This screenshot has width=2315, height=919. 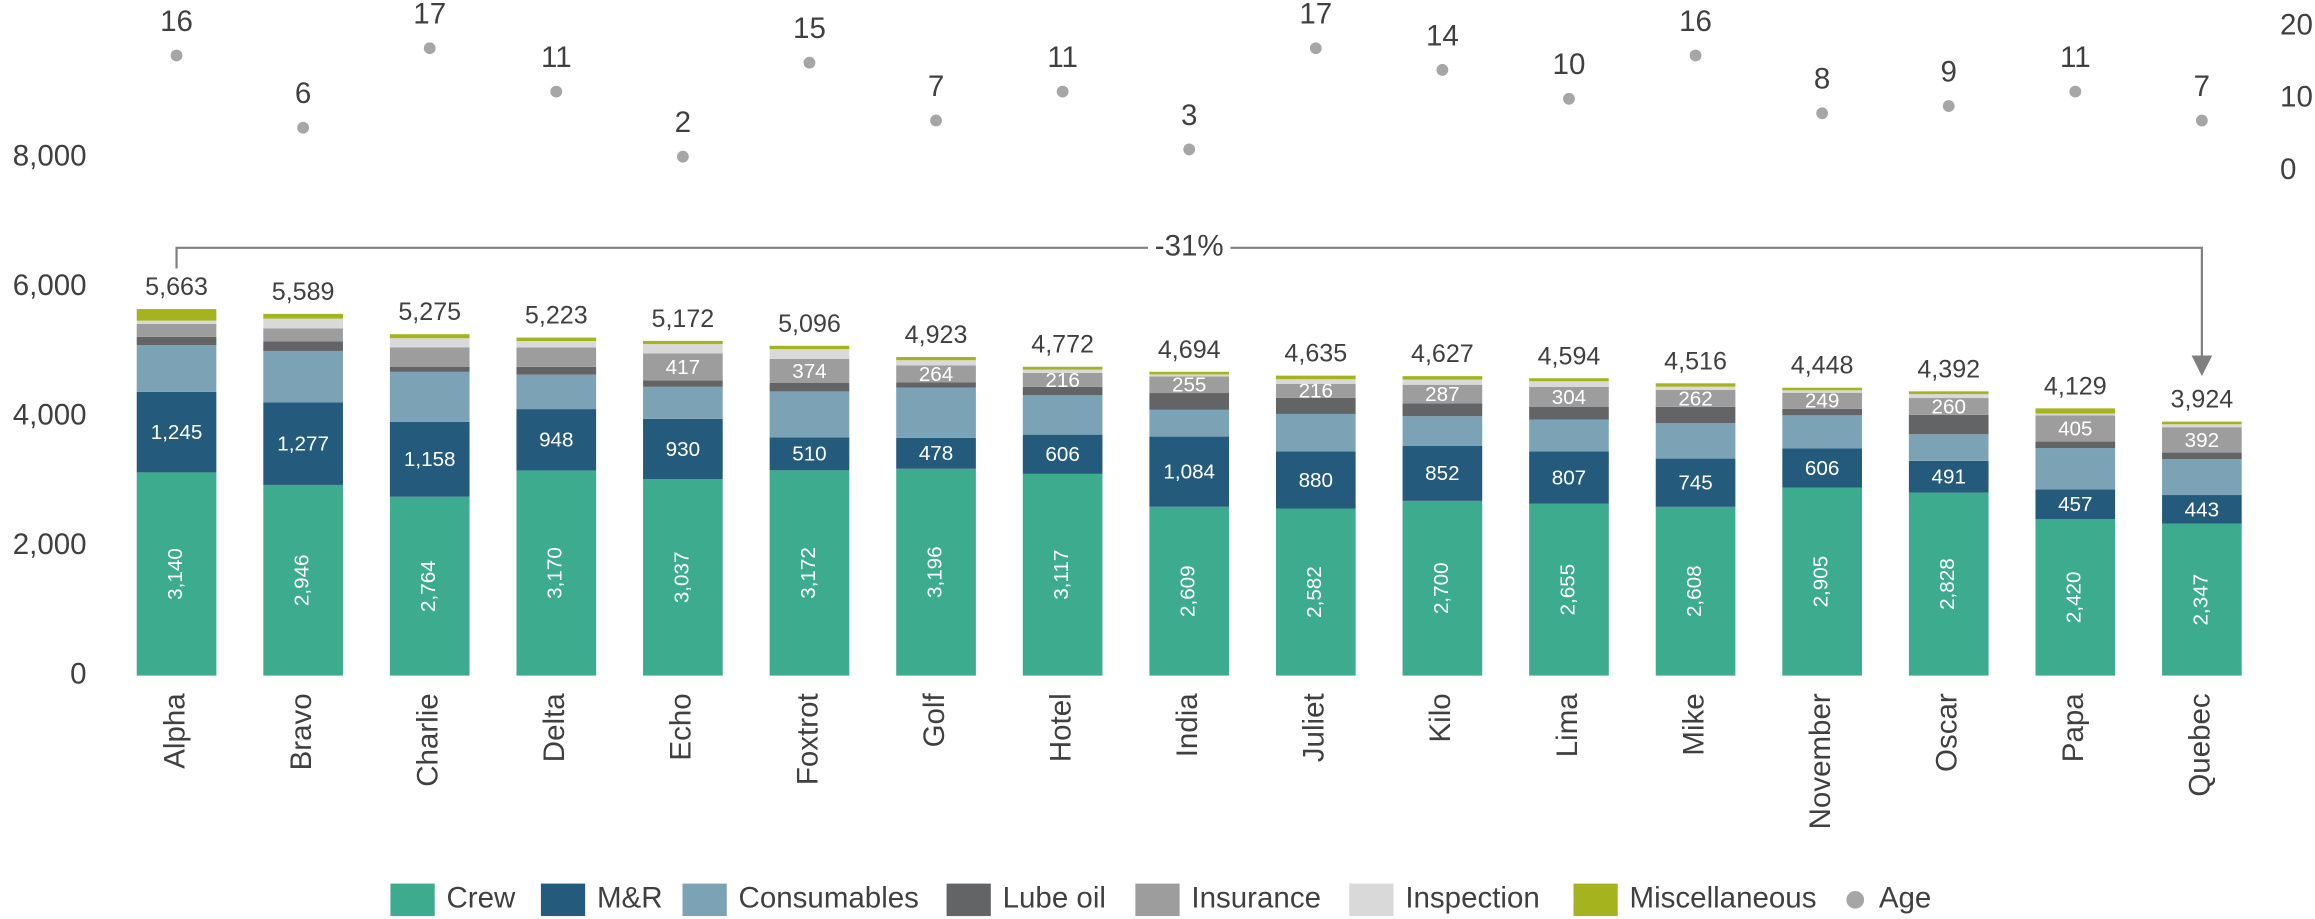 I want to click on y-tick-label: 6,000, so click(x=50, y=285).